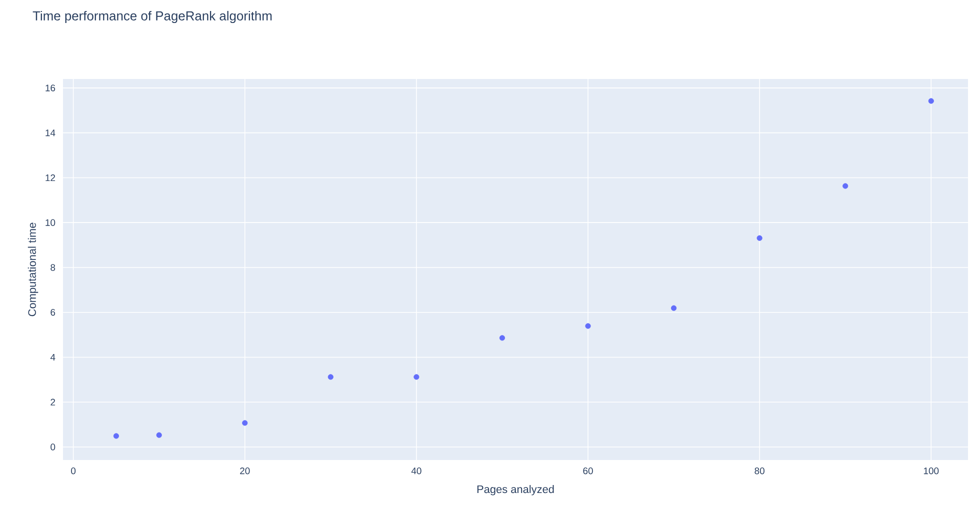 The width and height of the screenshot is (969, 511). Describe the element at coordinates (51, 88) in the screenshot. I see `y-tick-label: 16` at that location.